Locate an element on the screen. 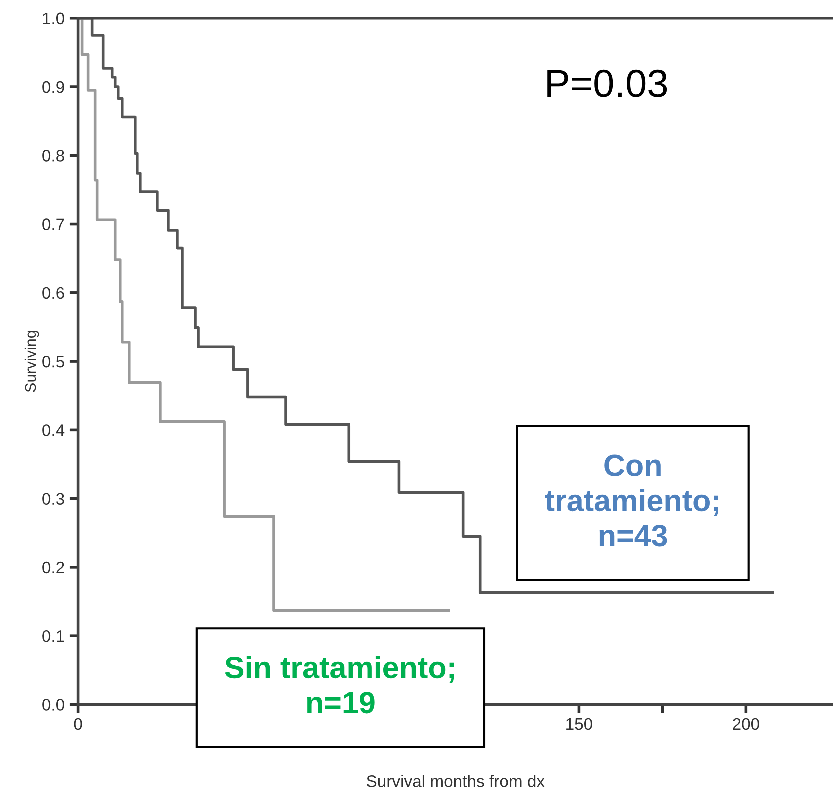 The height and width of the screenshot is (799, 833). y-tick-label: 0.7 is located at coordinates (53, 224).